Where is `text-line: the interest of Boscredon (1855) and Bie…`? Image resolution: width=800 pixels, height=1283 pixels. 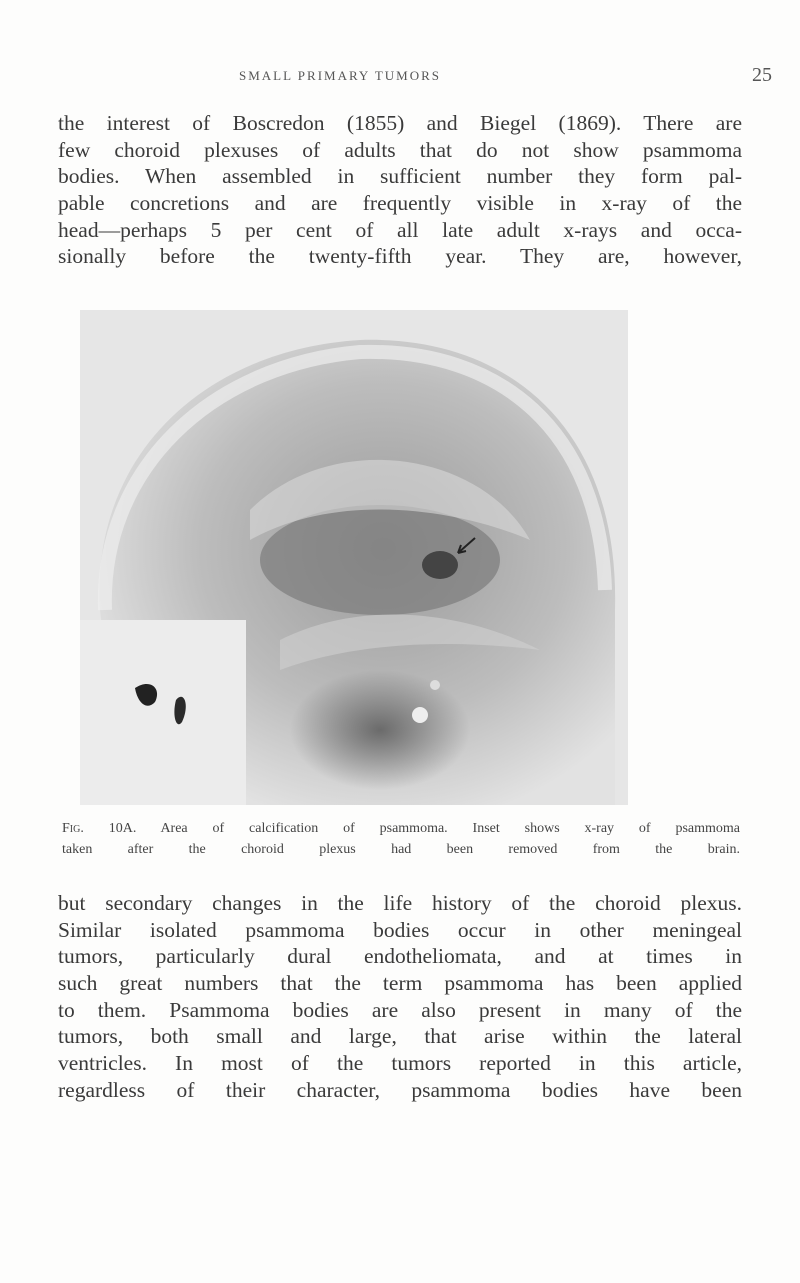 text-line: the interest of Boscredon (1855) and Bie… is located at coordinates (400, 123).